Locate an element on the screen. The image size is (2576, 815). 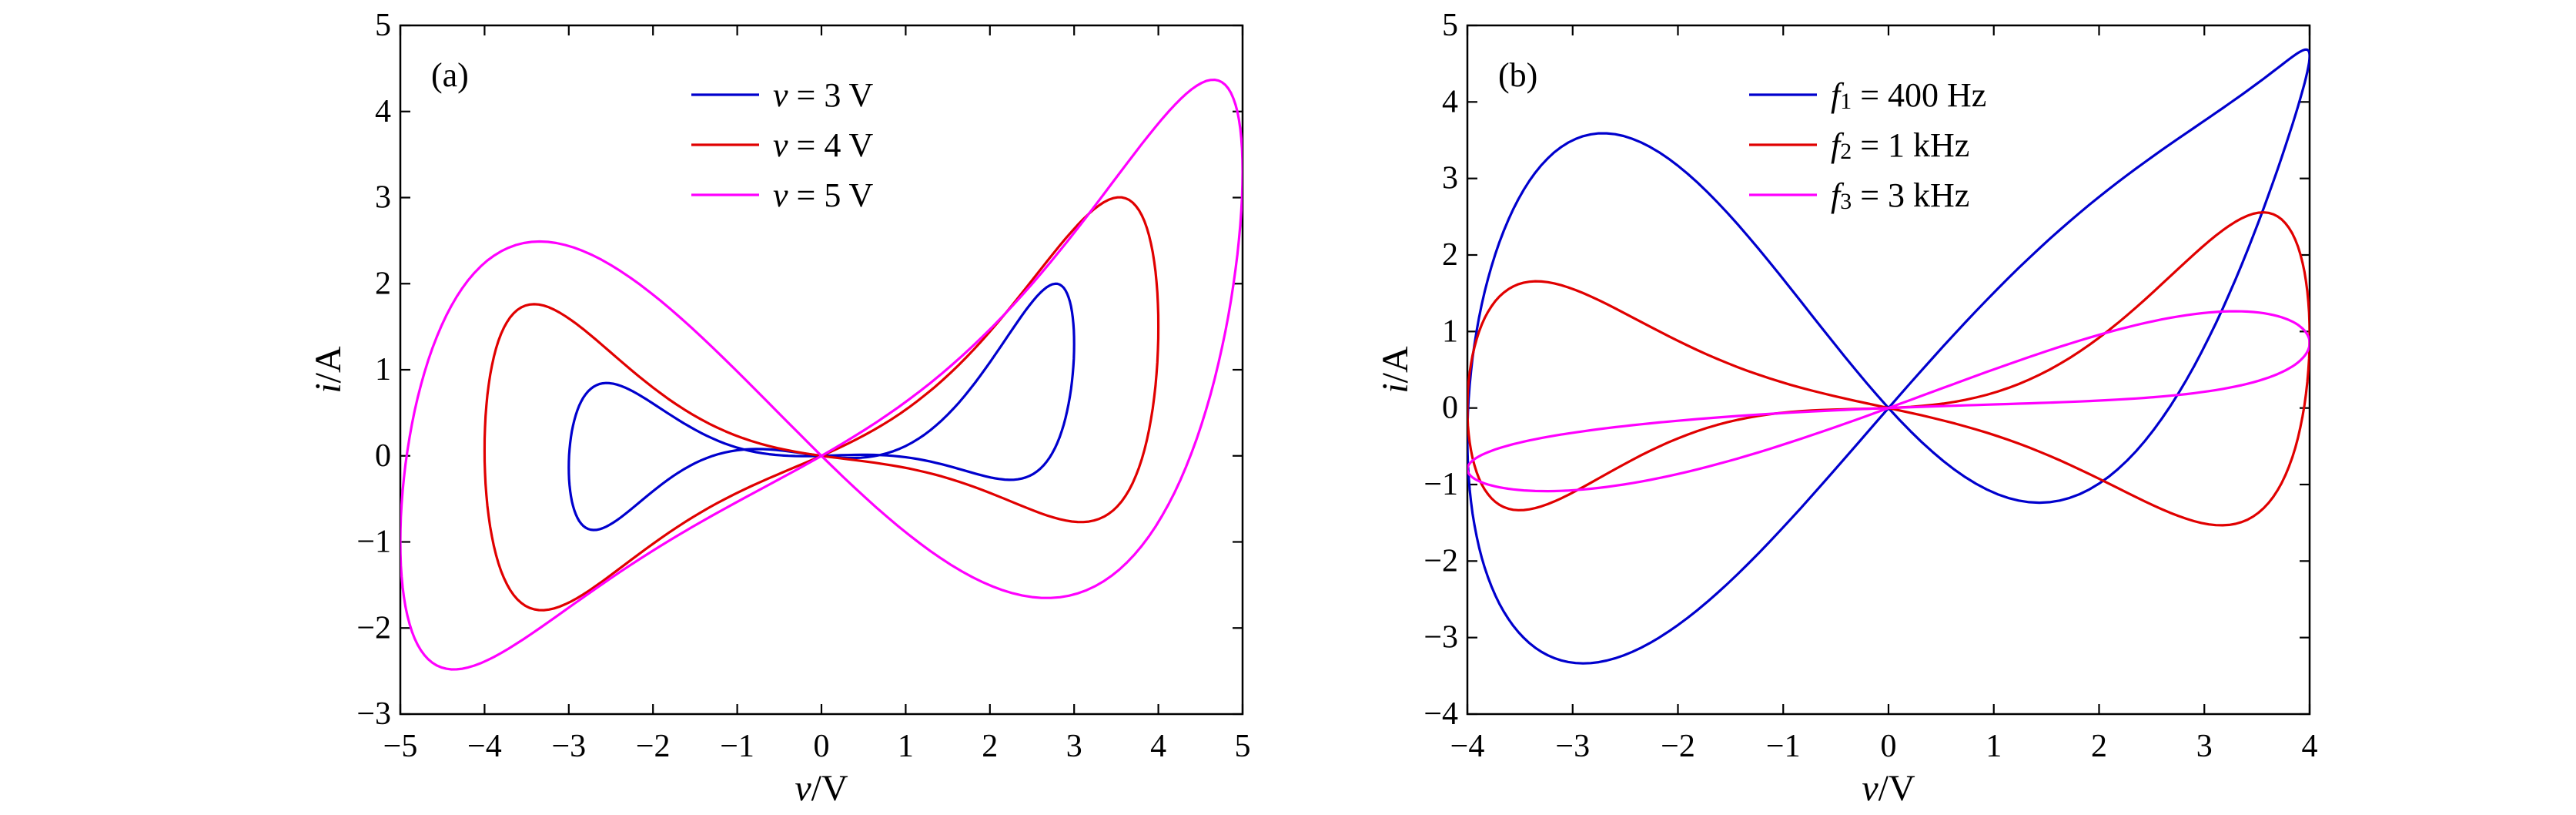
legend-label-f1-400-hz: f1 = 400 Hz is located at coordinates (1909, 95).